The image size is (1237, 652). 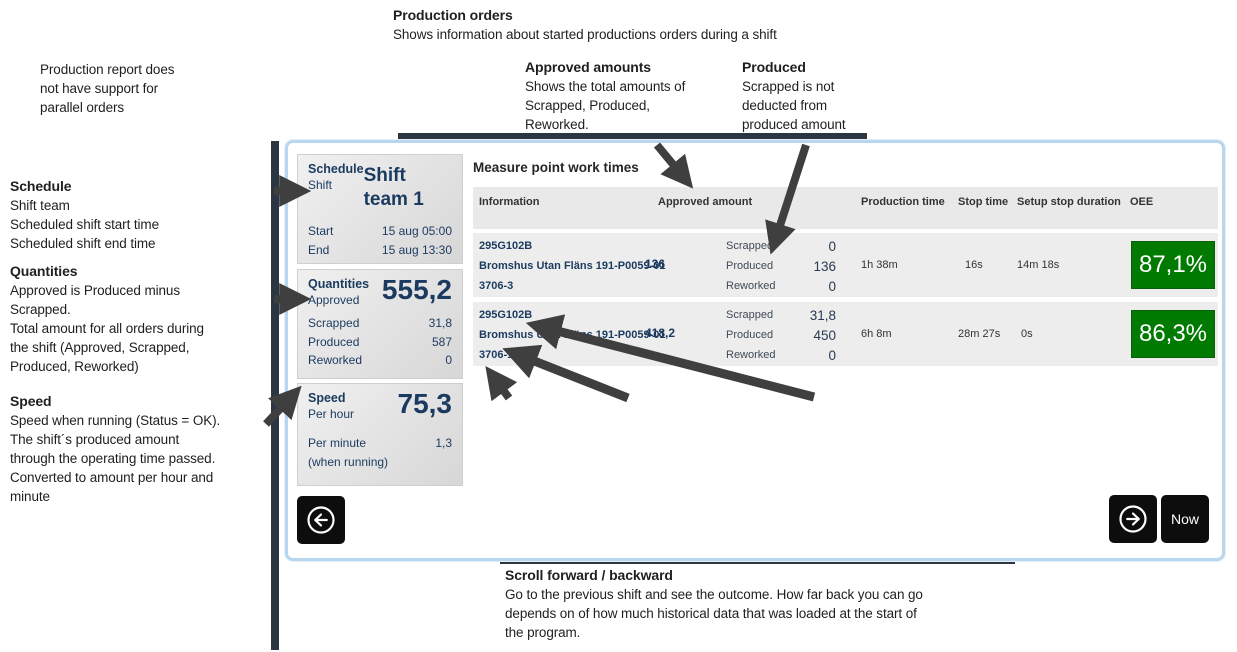 I want to click on order-number: 3706-1, so click(x=496, y=355).